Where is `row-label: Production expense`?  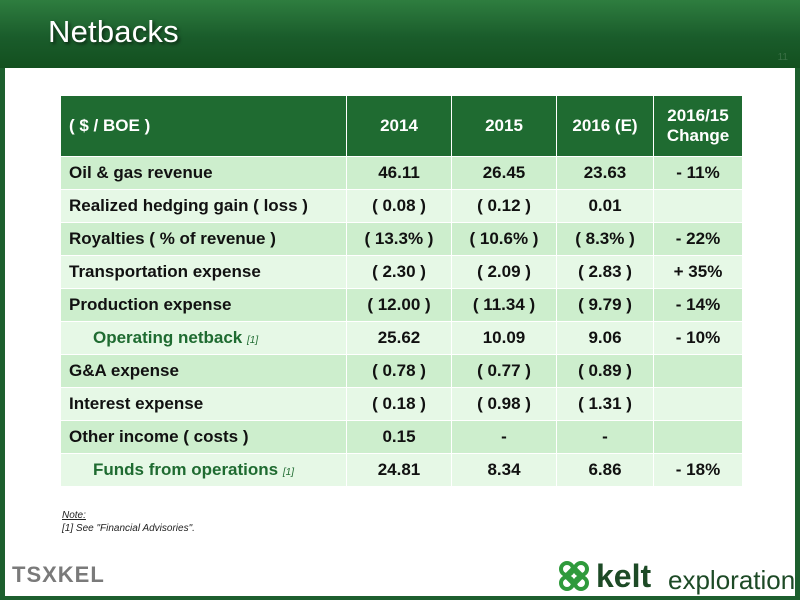
row-label: Production expense is located at coordinates (203, 305).